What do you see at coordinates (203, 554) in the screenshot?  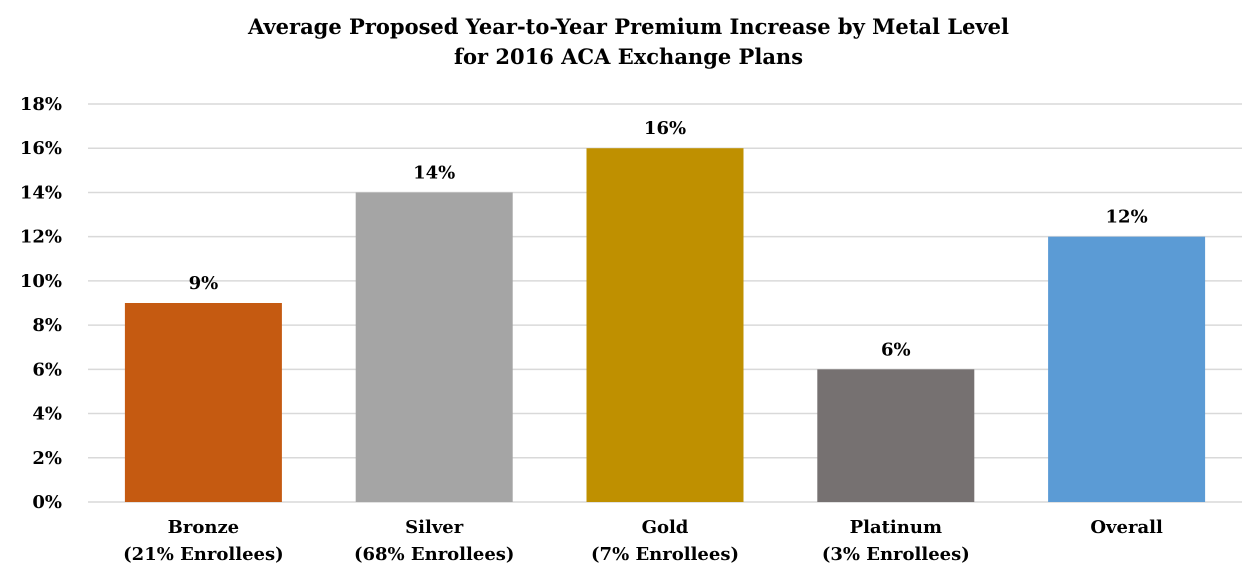 I see `x-tick-sublabel: (21% Enrollees)` at bounding box center [203, 554].